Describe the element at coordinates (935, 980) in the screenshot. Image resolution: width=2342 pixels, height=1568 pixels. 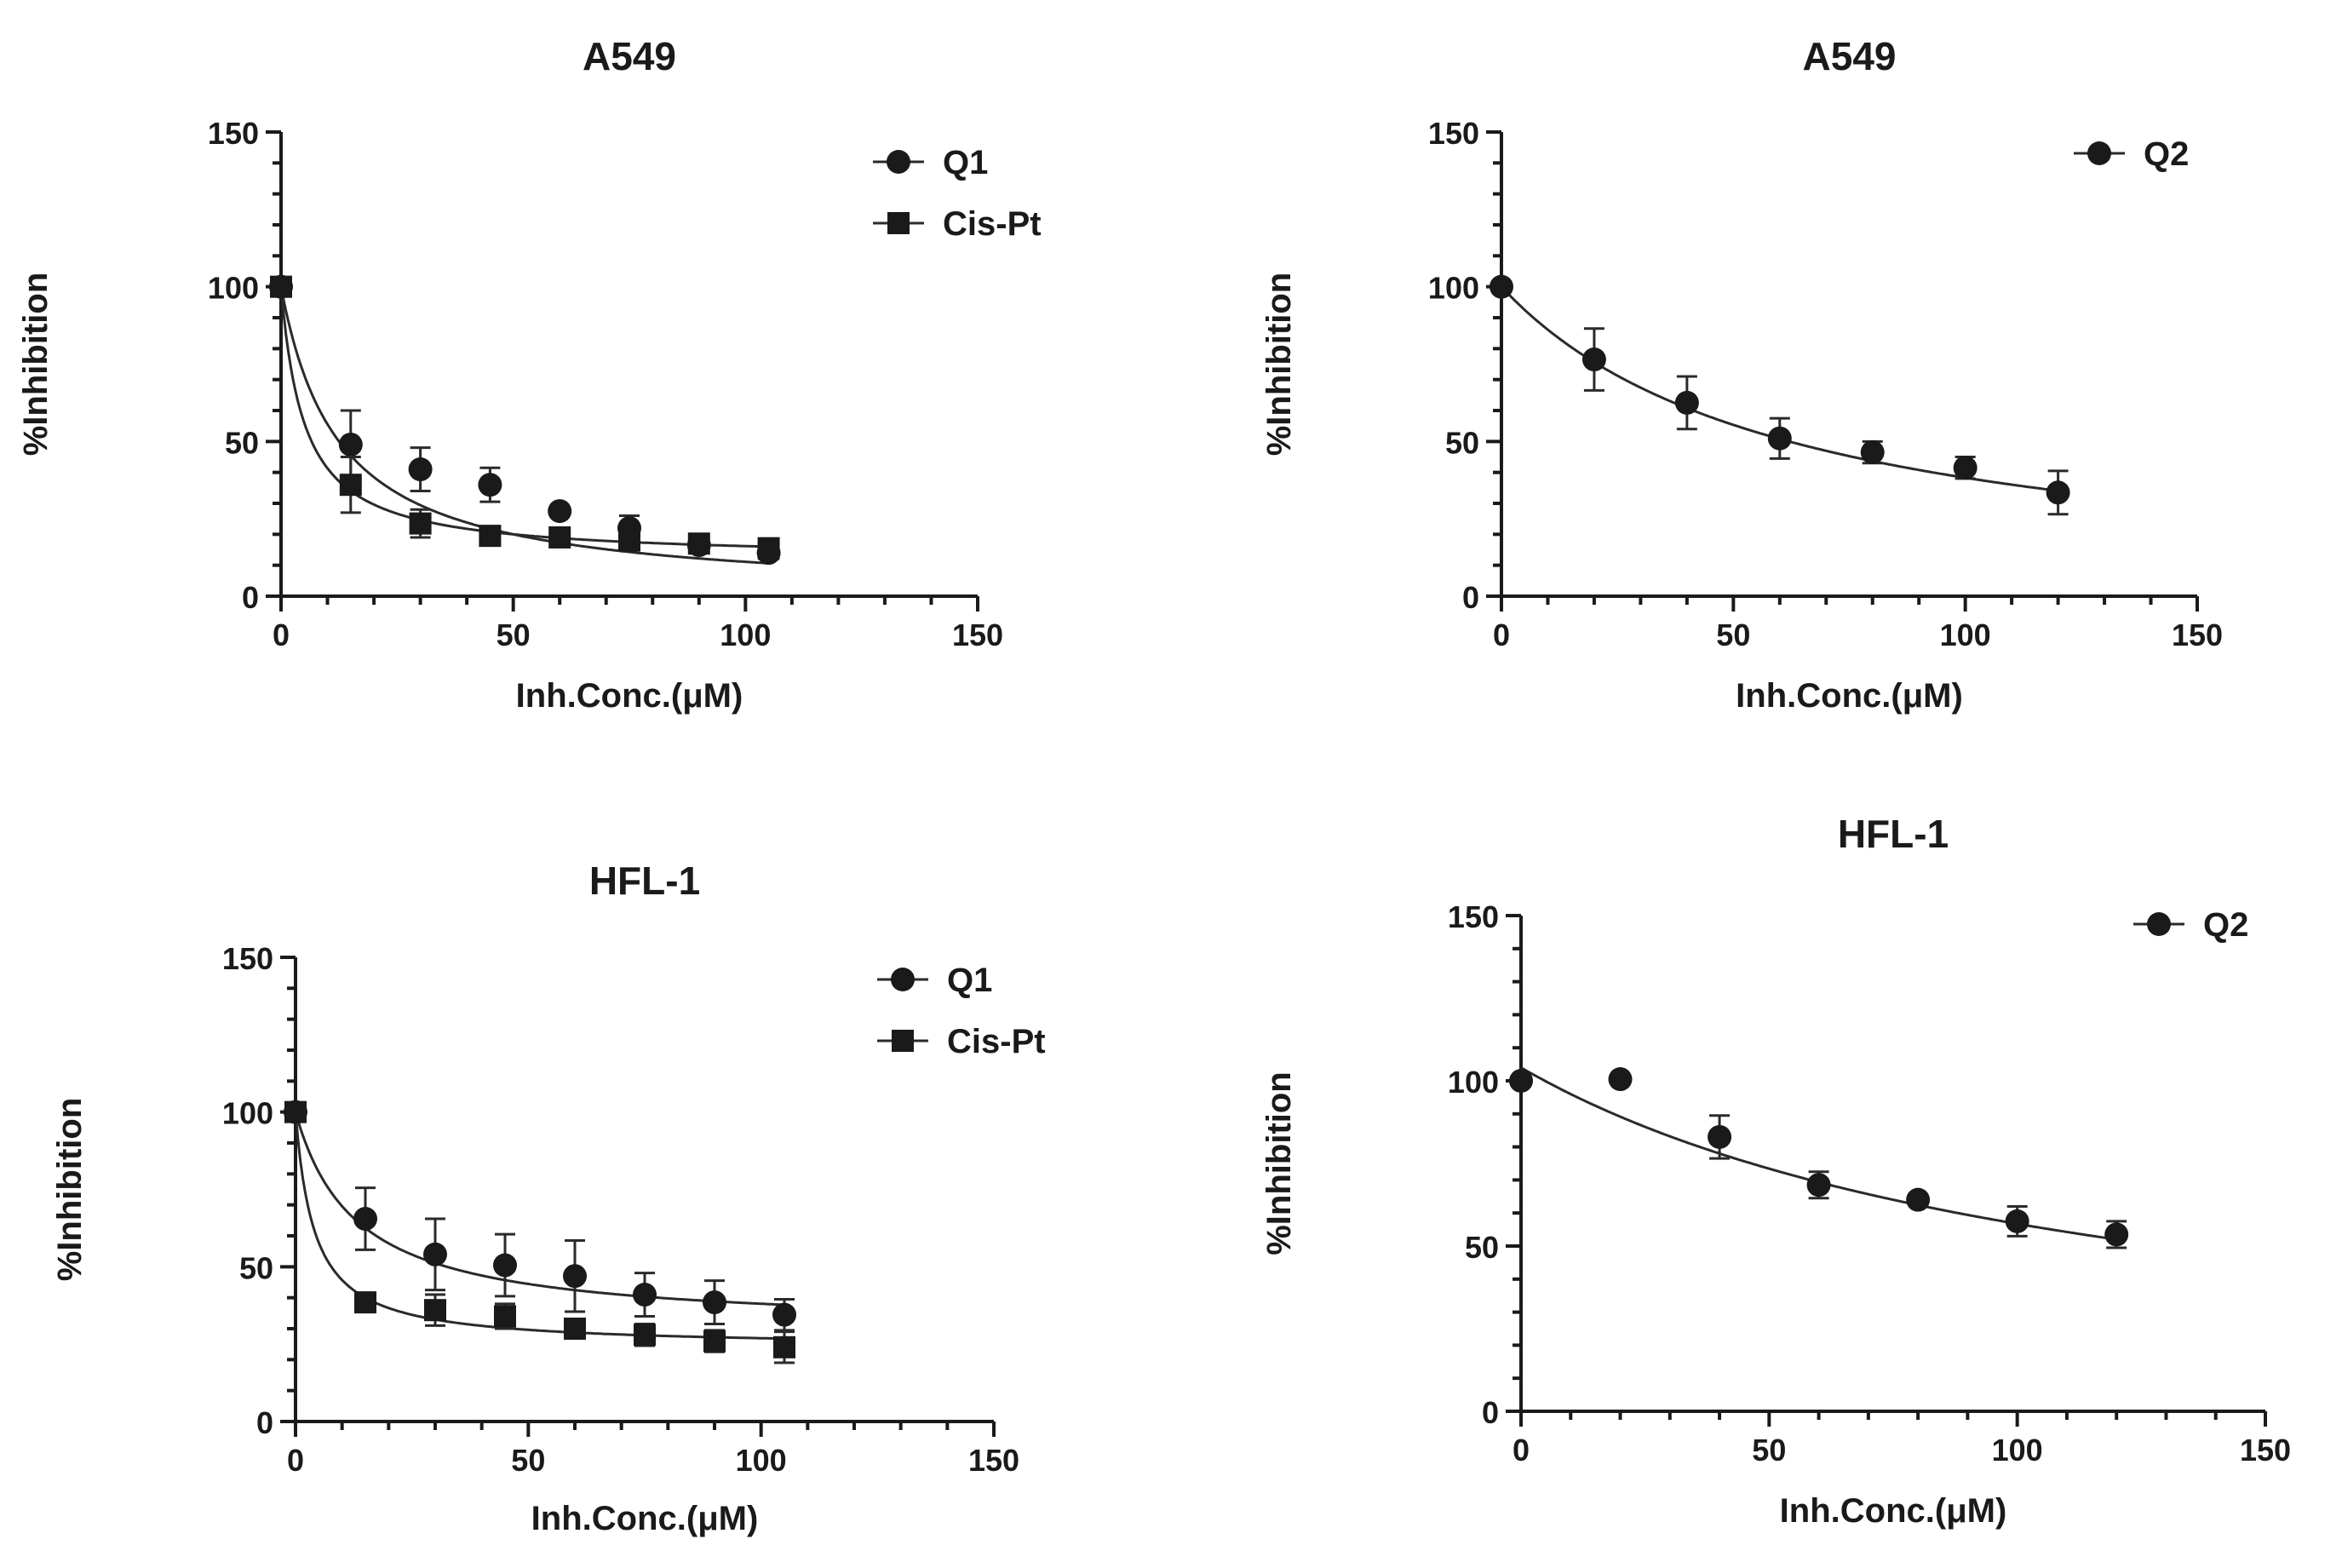
I see `legend-item-Q1: Q1` at that location.